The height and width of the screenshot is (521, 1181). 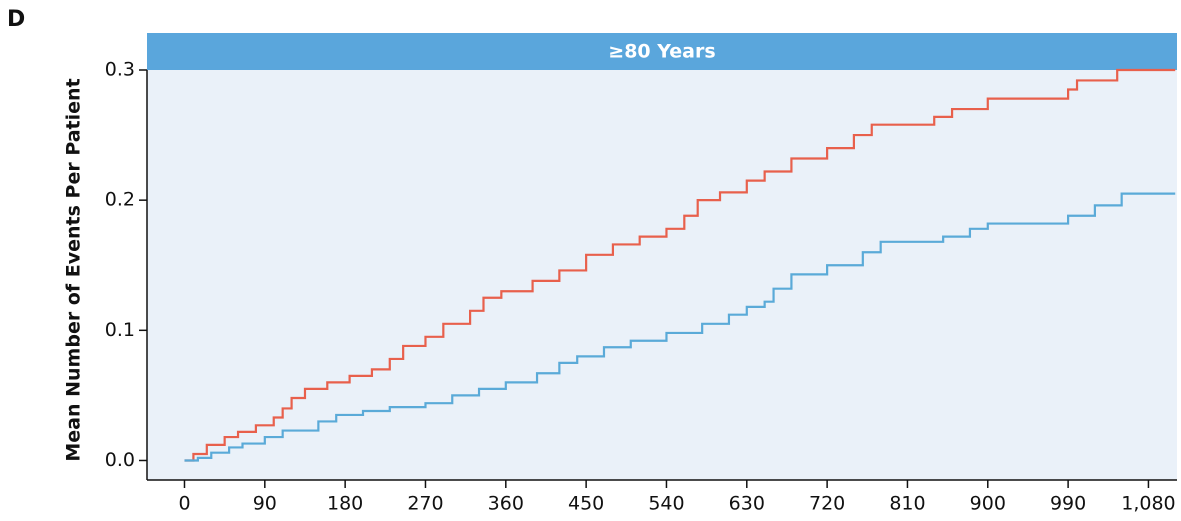 What do you see at coordinates (345, 504) in the screenshot?
I see `x-tick-label: 180` at bounding box center [345, 504].